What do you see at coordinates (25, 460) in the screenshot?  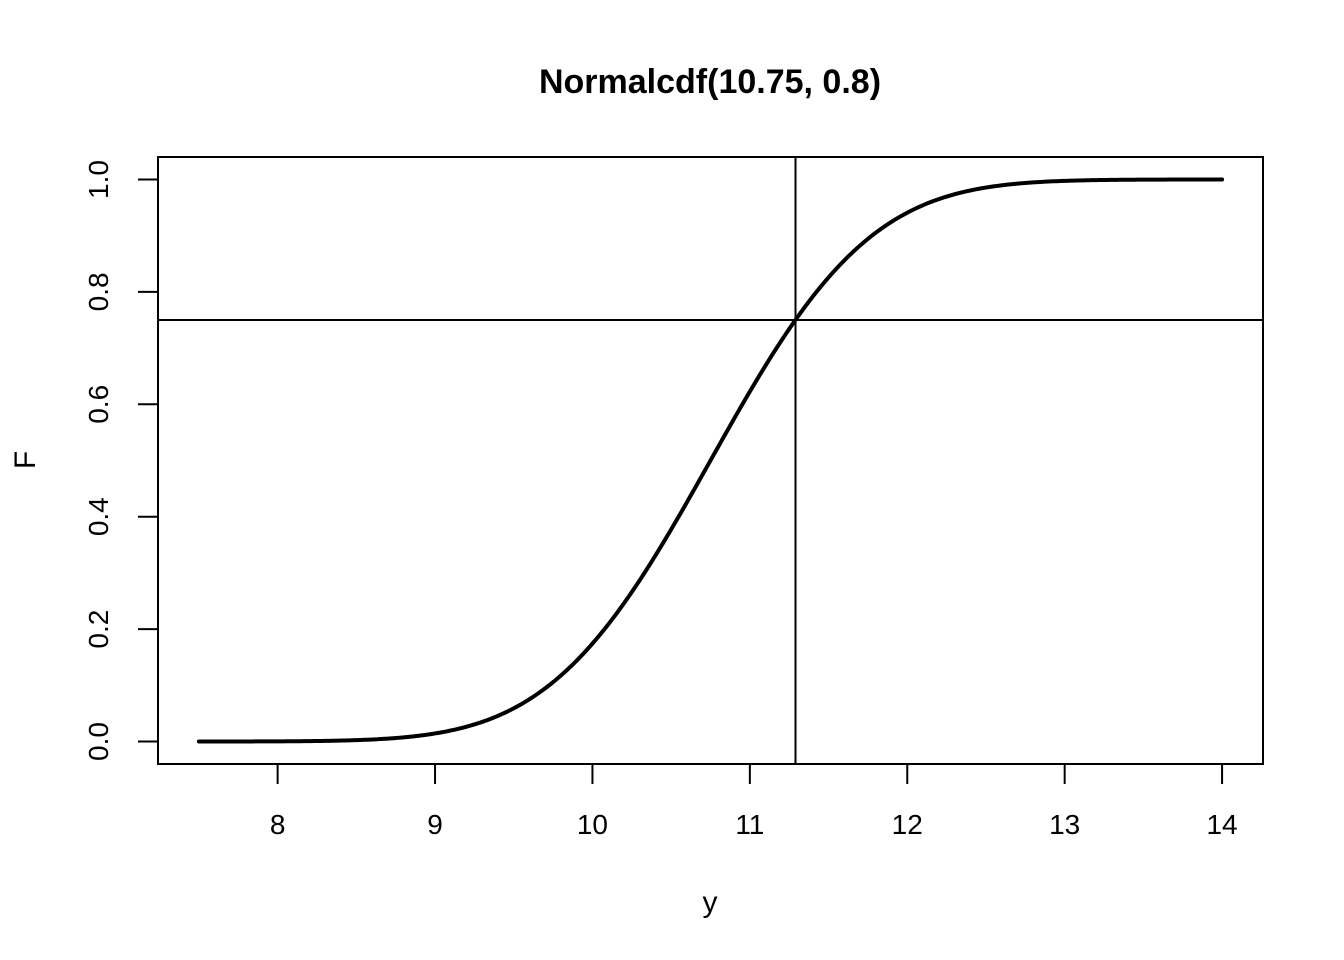 I see `y-axis-label: F` at bounding box center [25, 460].